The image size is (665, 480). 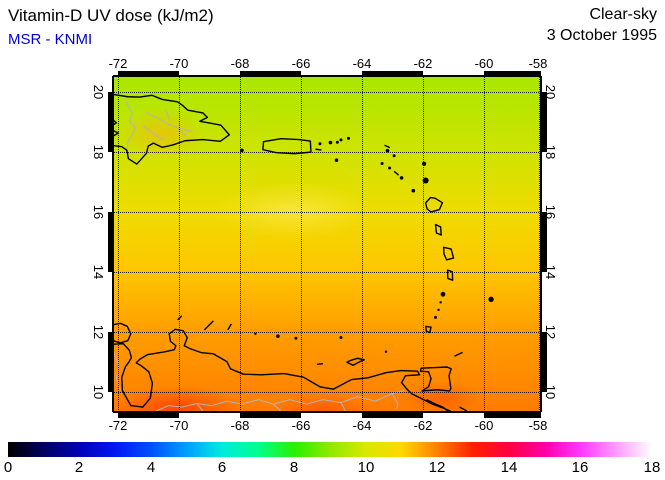 What do you see at coordinates (118, 244) in the screenshot?
I see `gridline-lon--72` at bounding box center [118, 244].